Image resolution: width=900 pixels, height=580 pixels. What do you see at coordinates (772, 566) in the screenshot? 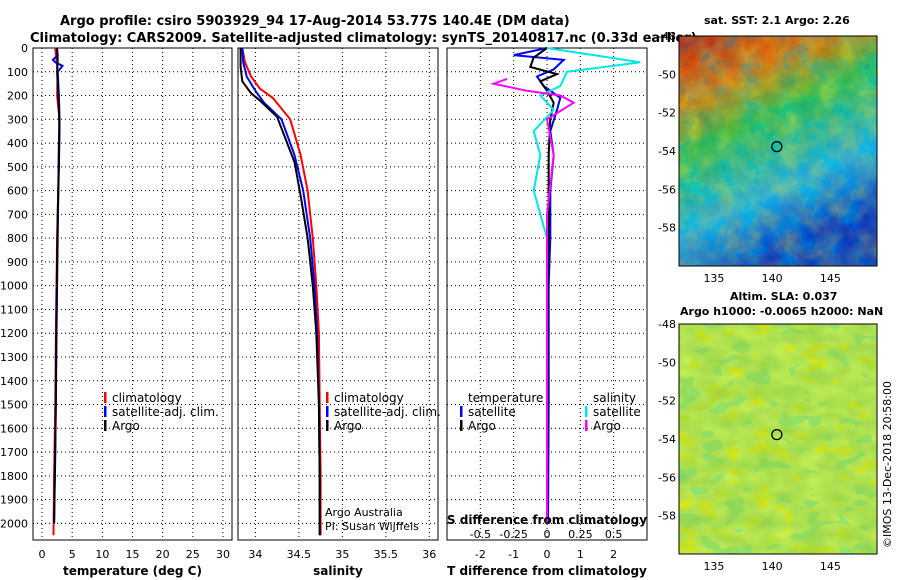
I see `sla_map-lon-tick: 140` at bounding box center [772, 566].